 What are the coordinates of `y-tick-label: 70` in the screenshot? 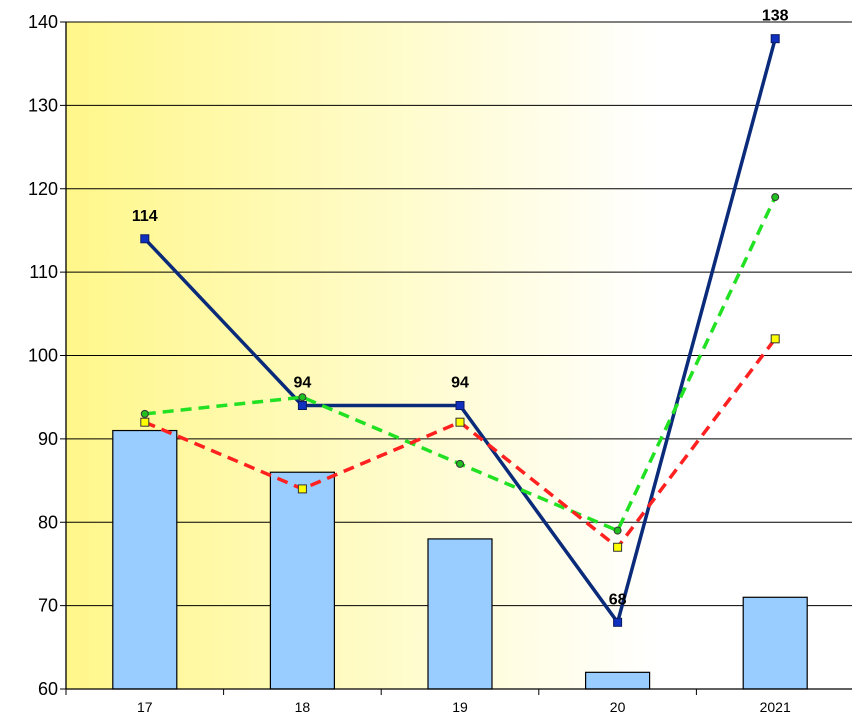 It's located at (48, 606).